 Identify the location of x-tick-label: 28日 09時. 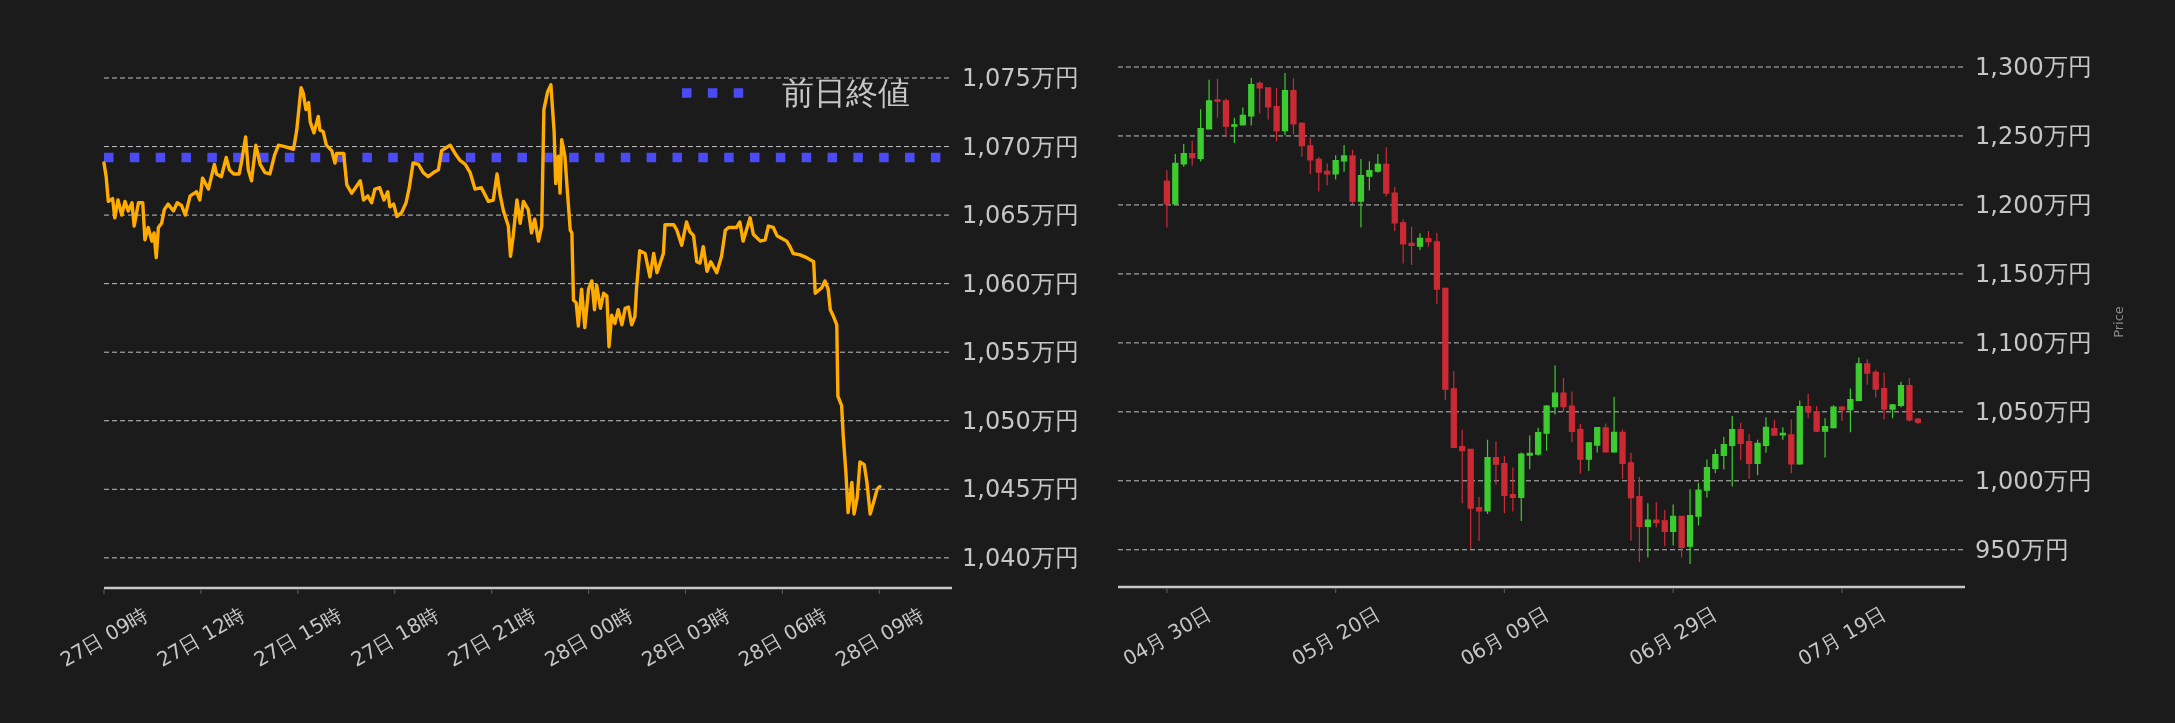
(879, 637).